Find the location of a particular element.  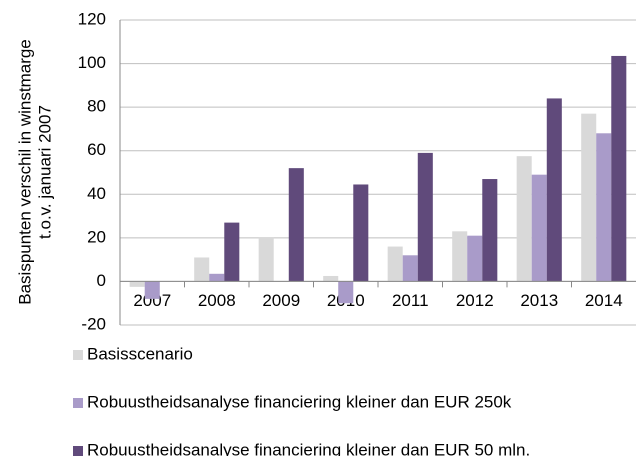

y-tick-label: 100 is located at coordinates (92, 62).